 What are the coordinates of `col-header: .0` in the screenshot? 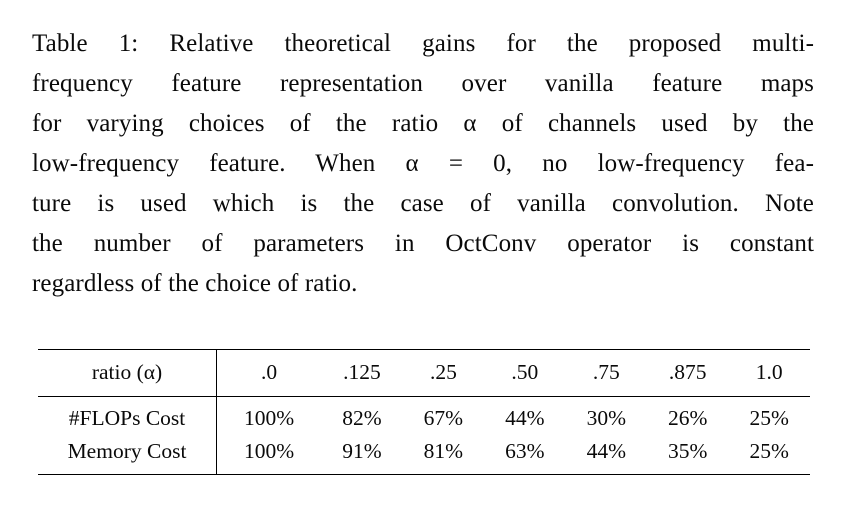 It's located at (269, 372).